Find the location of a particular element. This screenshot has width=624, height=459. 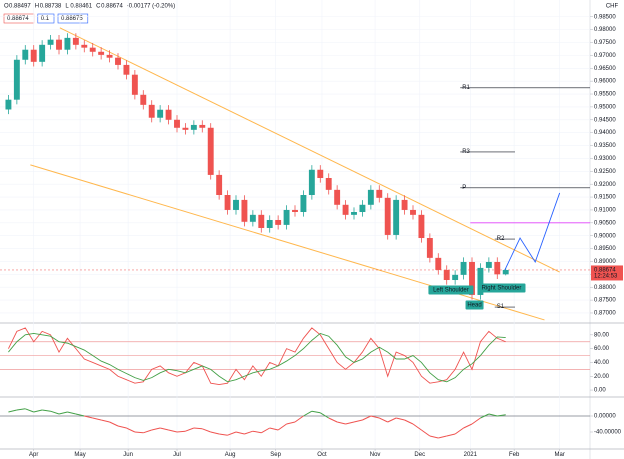

last-price-box is located at coordinates (607, 273).